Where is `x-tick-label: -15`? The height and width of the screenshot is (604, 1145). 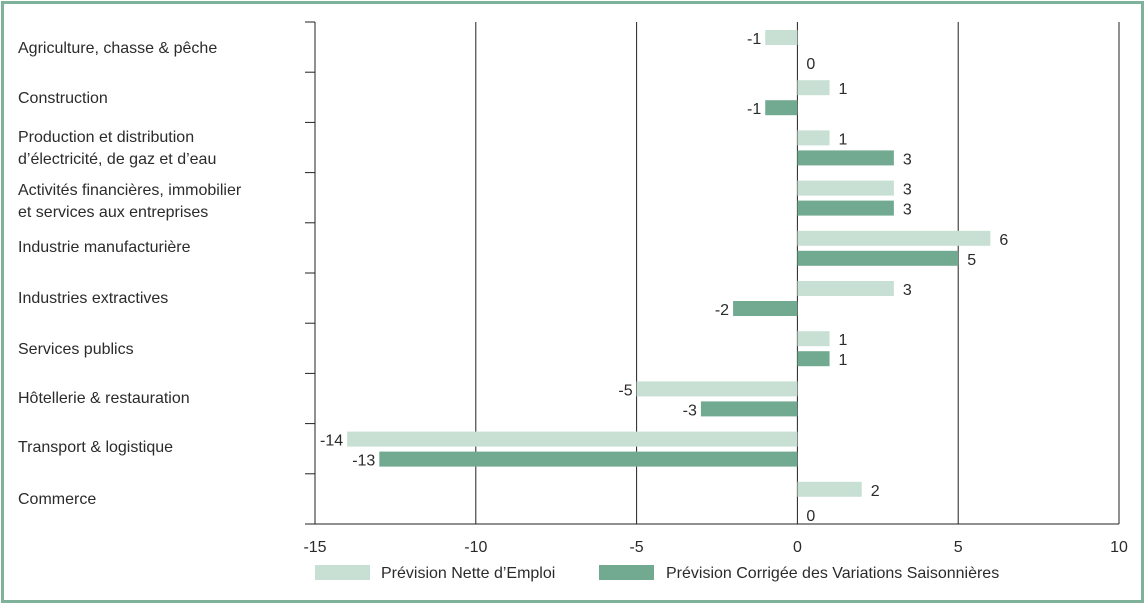 x-tick-label: -15 is located at coordinates (314, 547).